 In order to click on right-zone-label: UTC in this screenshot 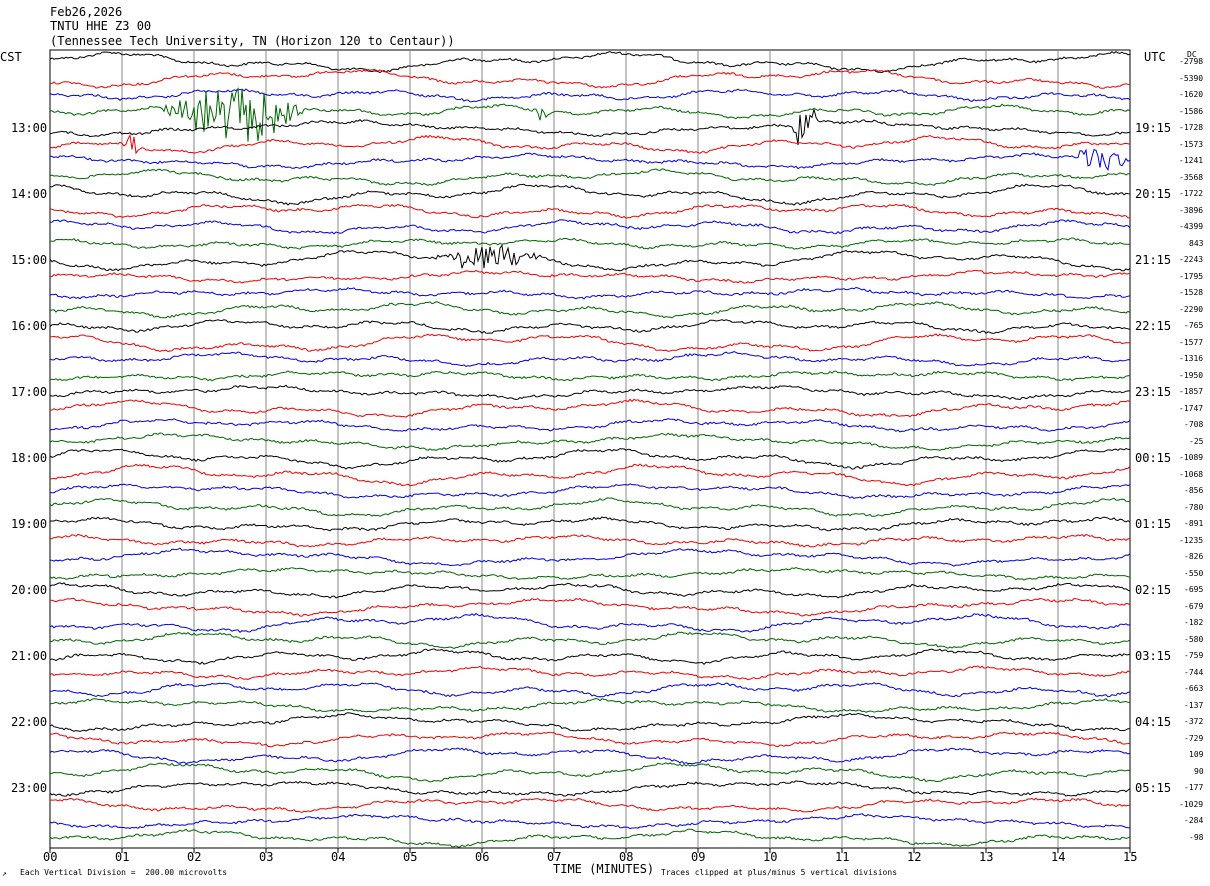, I will do `click(1155, 57)`.